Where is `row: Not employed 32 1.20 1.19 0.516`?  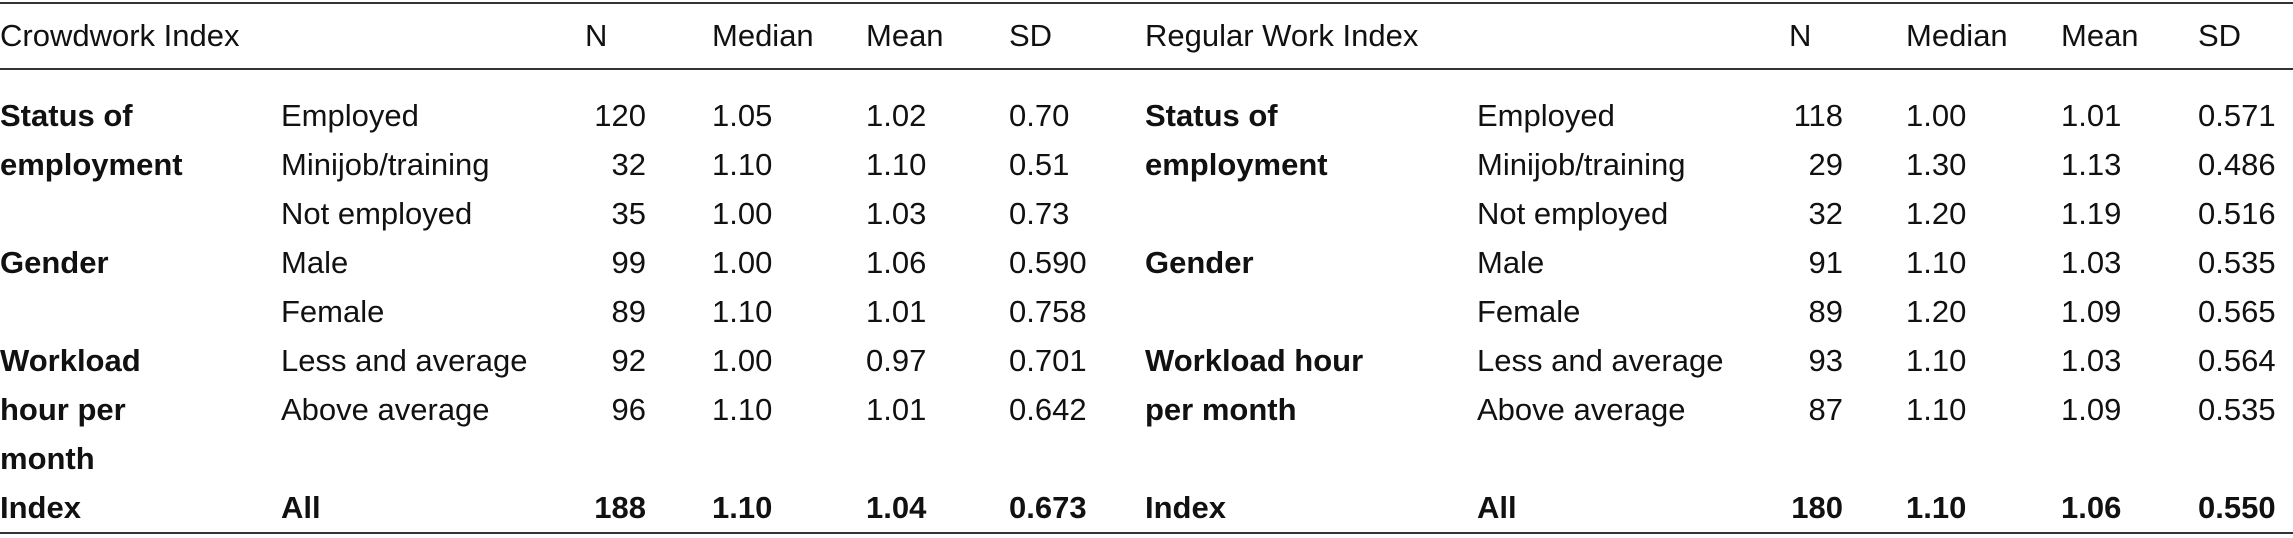
row: Not employed 32 1.20 1.19 0.516 is located at coordinates (1883, 213).